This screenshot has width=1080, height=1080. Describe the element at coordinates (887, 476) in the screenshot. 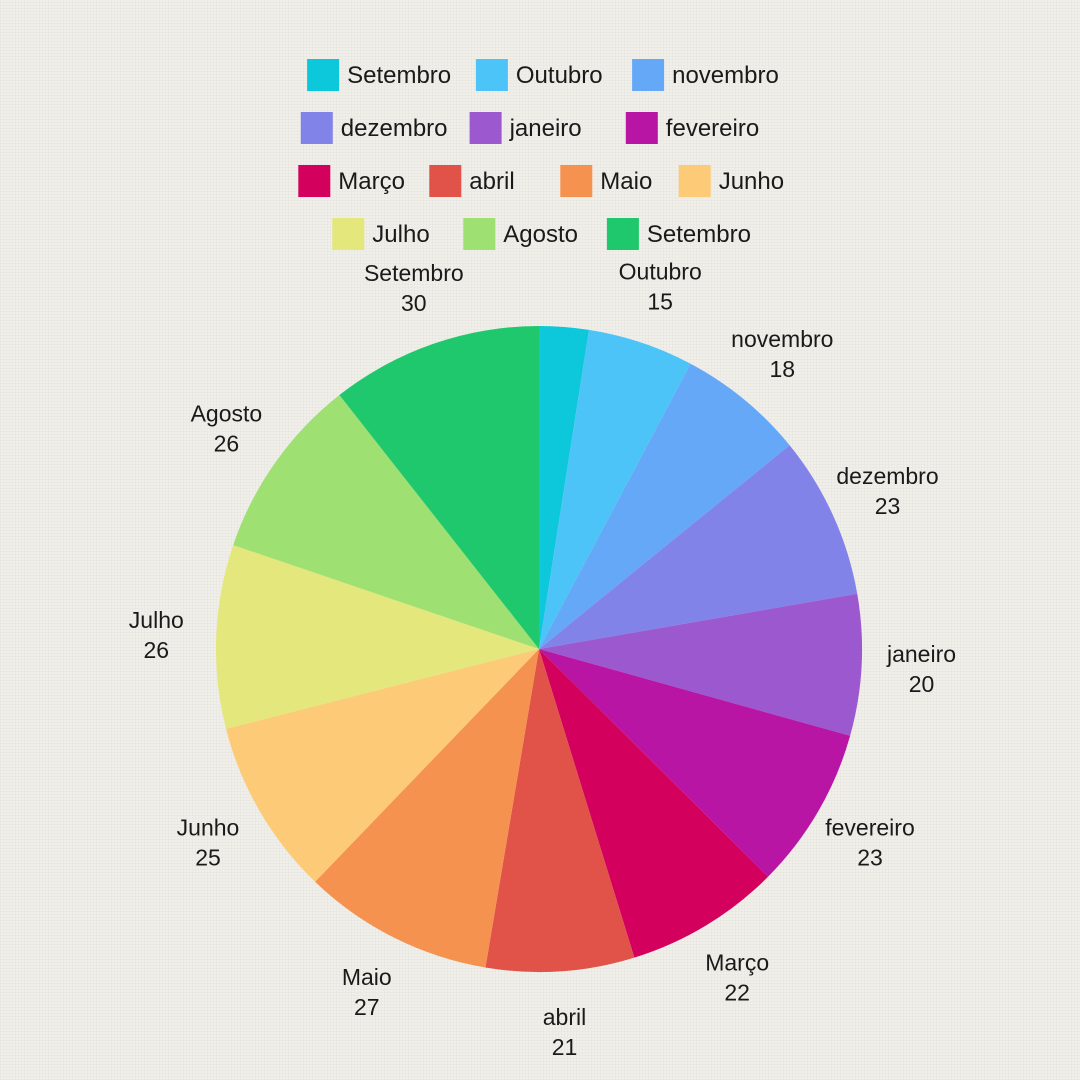

I see `slice-label-dezembro-3: dezembro` at that location.